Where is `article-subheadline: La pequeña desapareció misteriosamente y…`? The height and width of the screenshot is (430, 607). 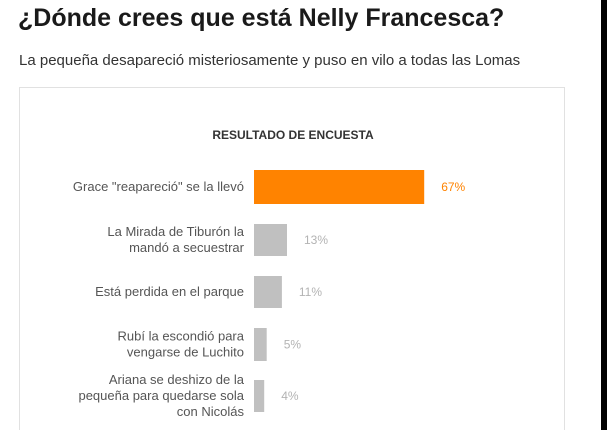
article-subheadline: La pequeña desapareció misteriosamente y… is located at coordinates (270, 60).